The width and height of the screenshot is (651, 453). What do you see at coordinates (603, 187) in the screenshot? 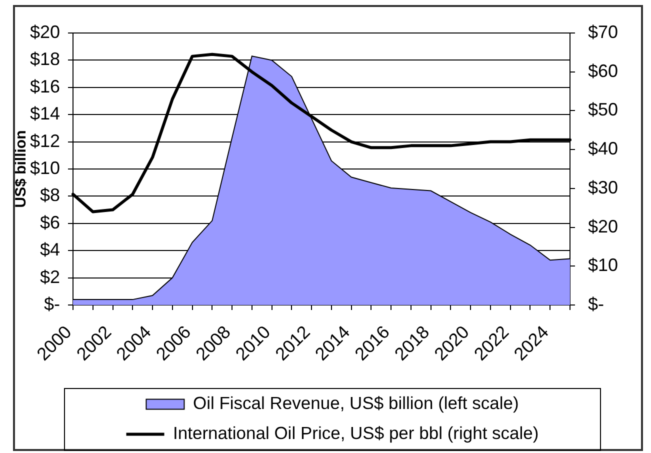
I see `y2-tick-label: $30` at bounding box center [603, 187].